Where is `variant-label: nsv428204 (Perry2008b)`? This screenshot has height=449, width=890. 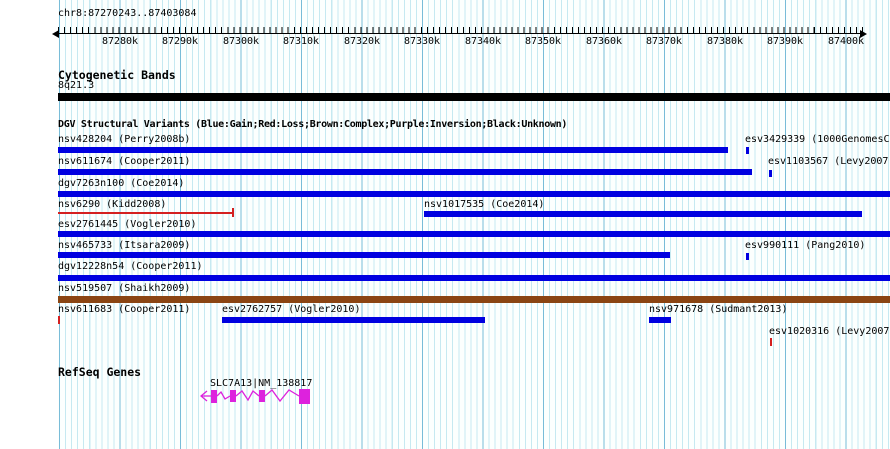 variant-label: nsv428204 (Perry2008b) is located at coordinates (124, 139).